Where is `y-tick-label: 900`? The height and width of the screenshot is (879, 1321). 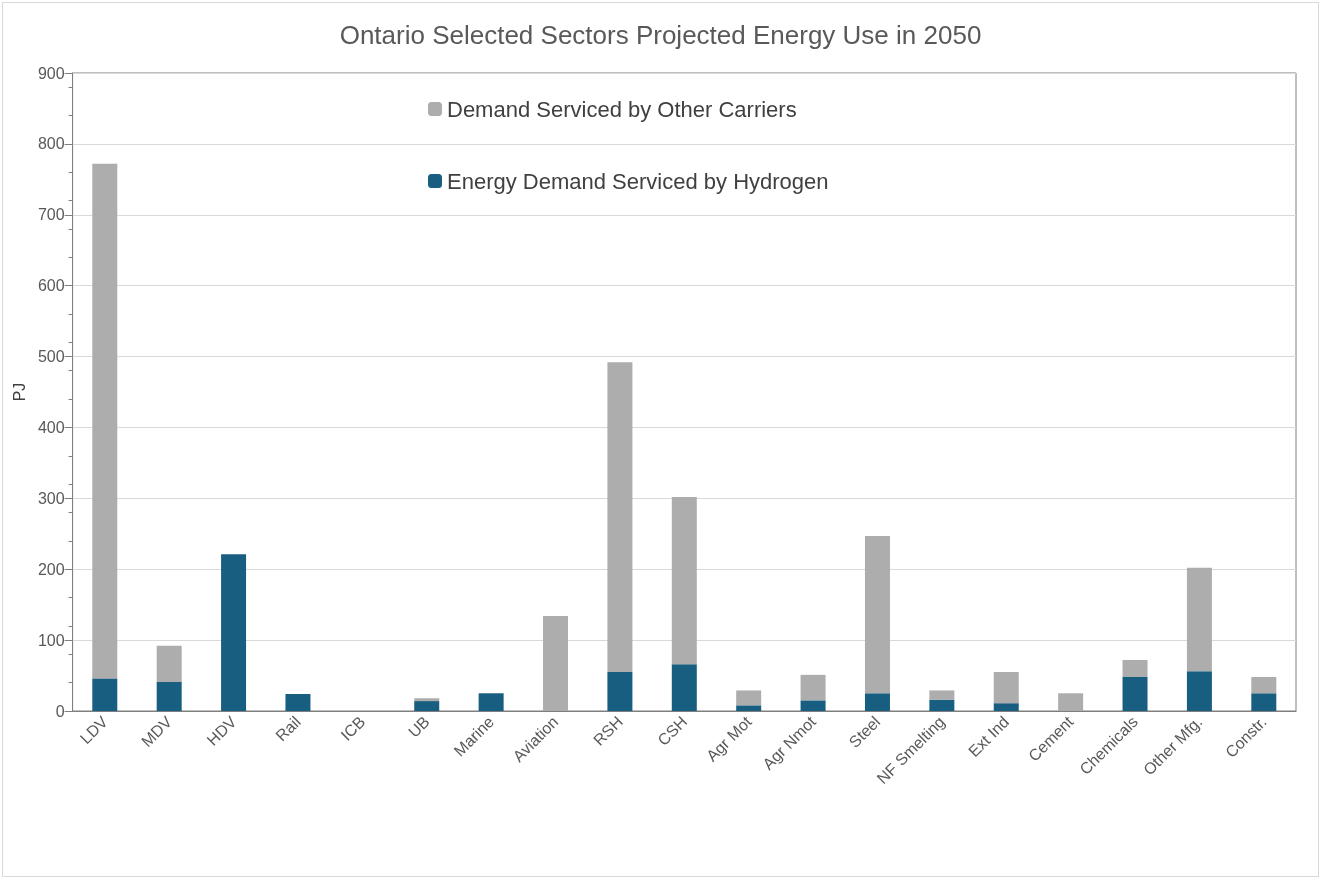
y-tick-label: 900 is located at coordinates (51, 73).